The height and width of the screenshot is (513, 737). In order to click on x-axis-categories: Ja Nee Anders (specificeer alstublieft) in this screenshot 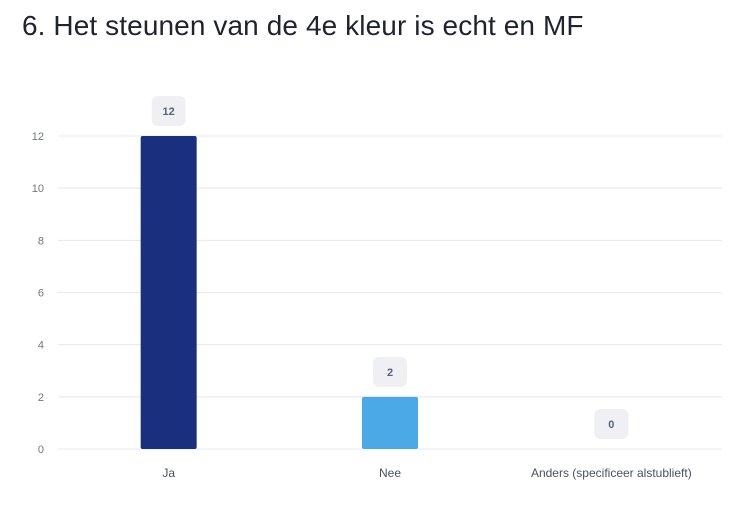, I will do `click(426, 473)`.